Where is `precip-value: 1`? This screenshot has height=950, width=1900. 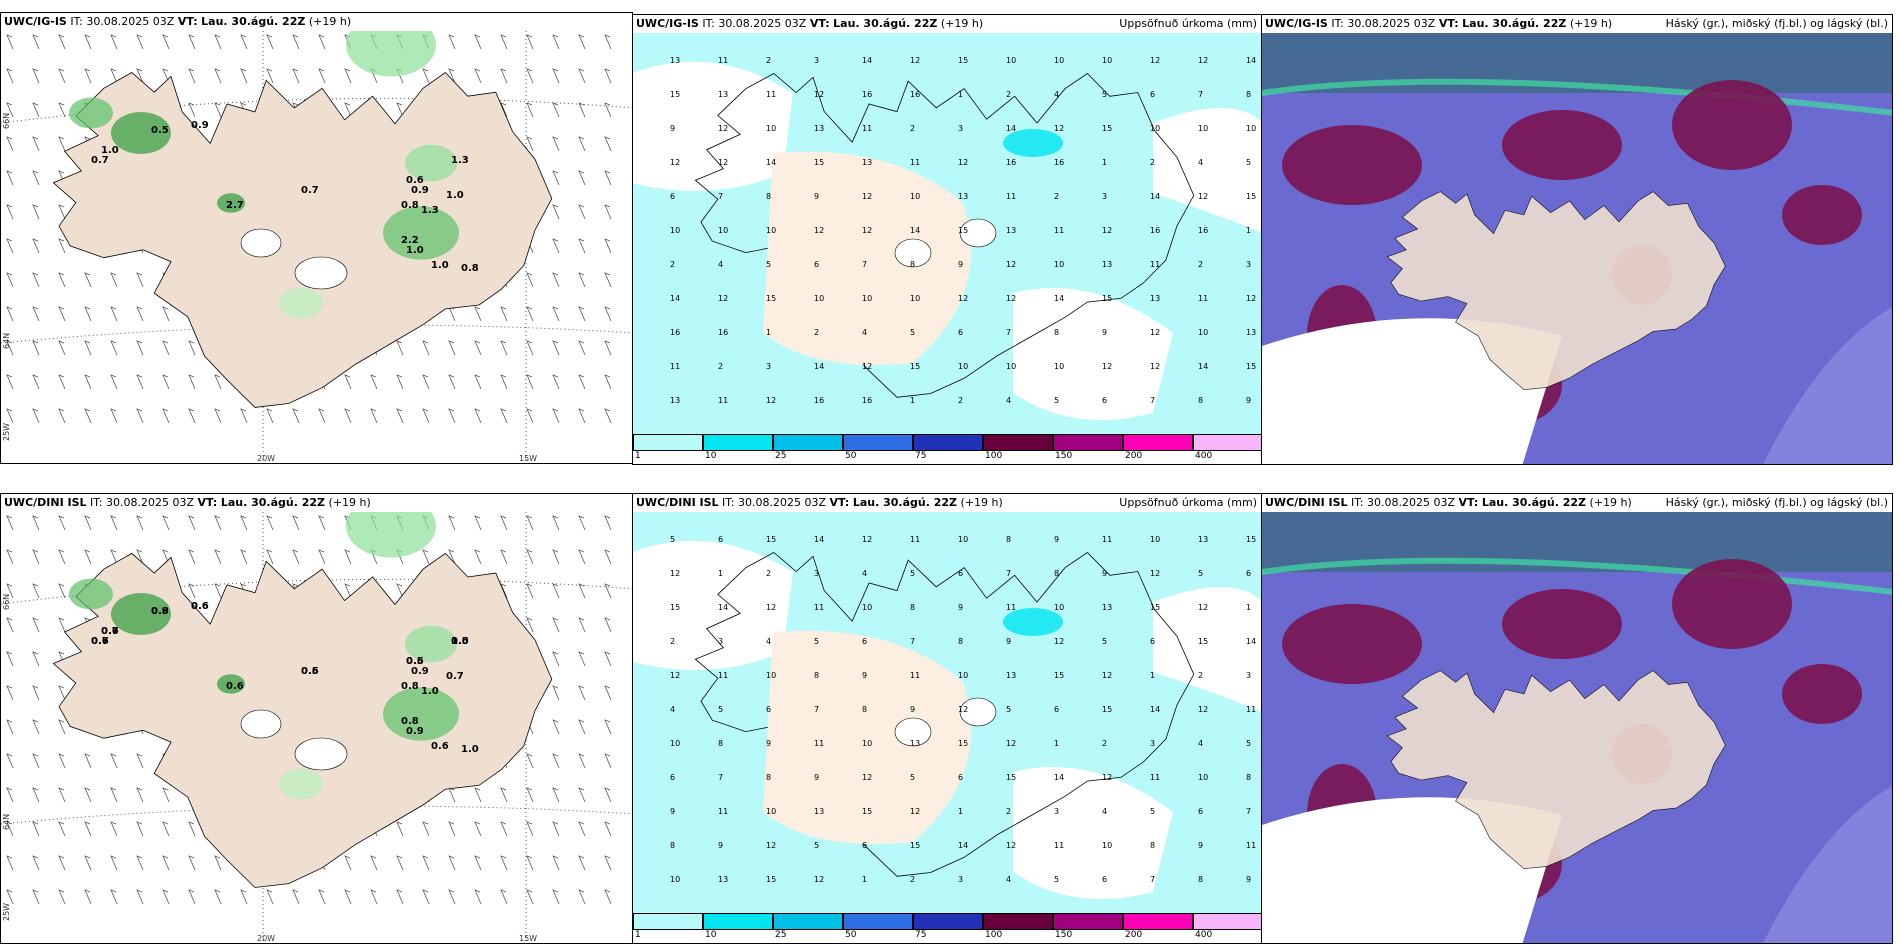
precip-value: 1 is located at coordinates (960, 94).